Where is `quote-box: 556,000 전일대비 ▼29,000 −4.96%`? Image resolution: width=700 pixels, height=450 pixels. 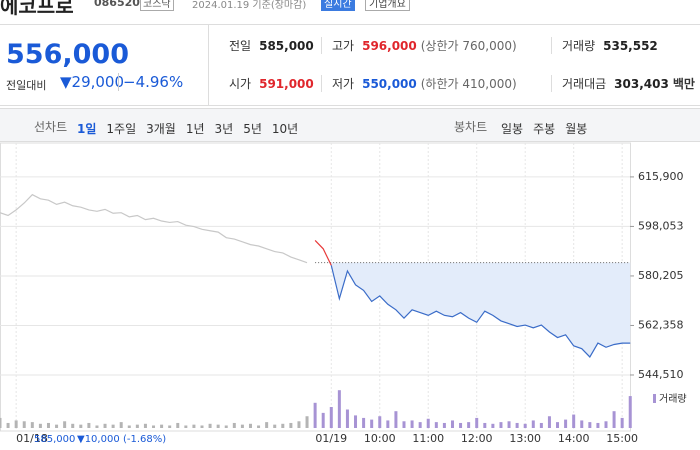
quote-box: 556,000 전일대비 ▼29,000 −4.96% is located at coordinates (104, 65).